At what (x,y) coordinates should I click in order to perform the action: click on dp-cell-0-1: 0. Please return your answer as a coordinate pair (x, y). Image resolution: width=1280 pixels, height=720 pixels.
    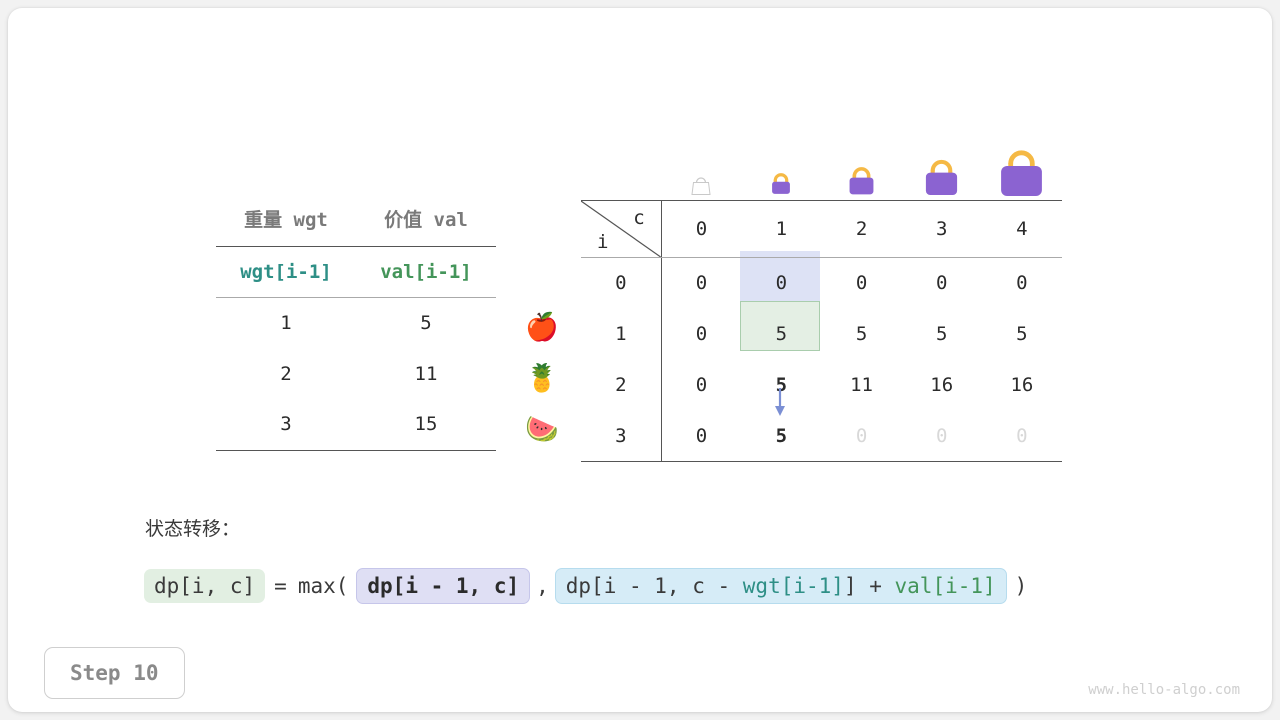
    Looking at the image, I should click on (781, 283).